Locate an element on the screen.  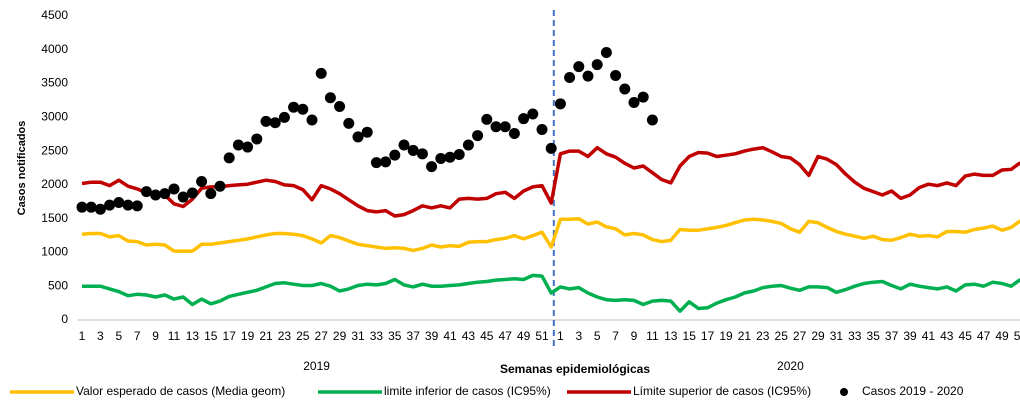
x-tick-label: 15 is located at coordinates (690, 336).